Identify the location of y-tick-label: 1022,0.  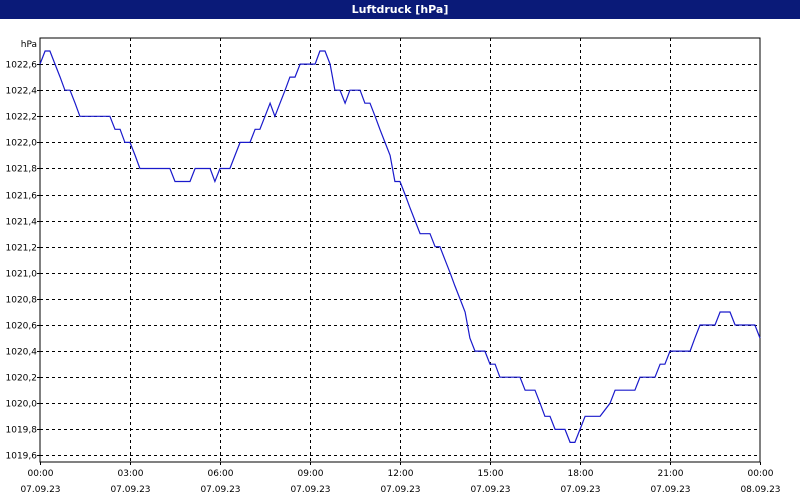
(22, 144).